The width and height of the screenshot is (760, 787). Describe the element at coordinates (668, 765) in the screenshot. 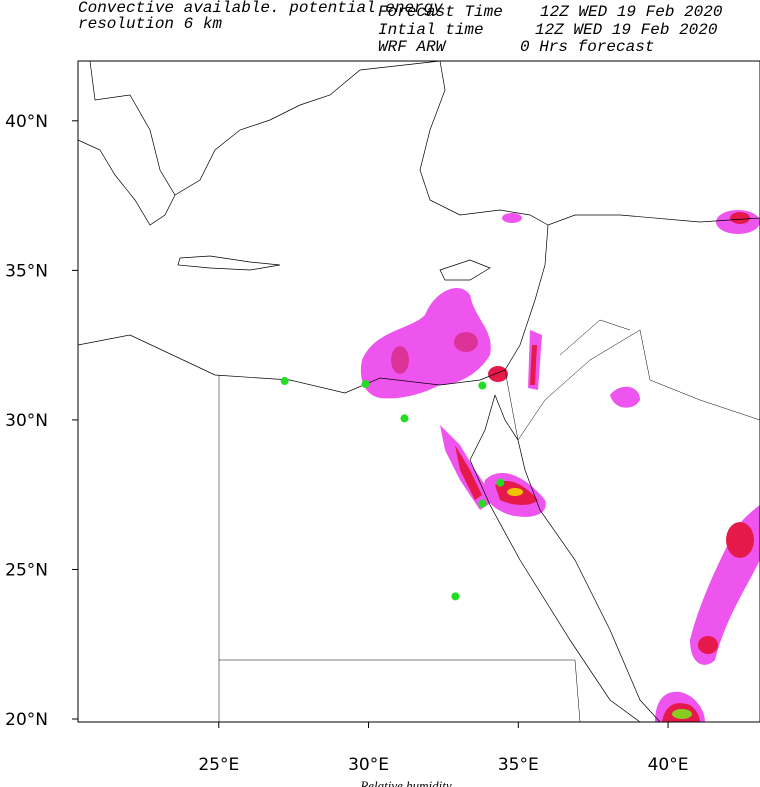

I see `x-tick-label: 40°E` at that location.